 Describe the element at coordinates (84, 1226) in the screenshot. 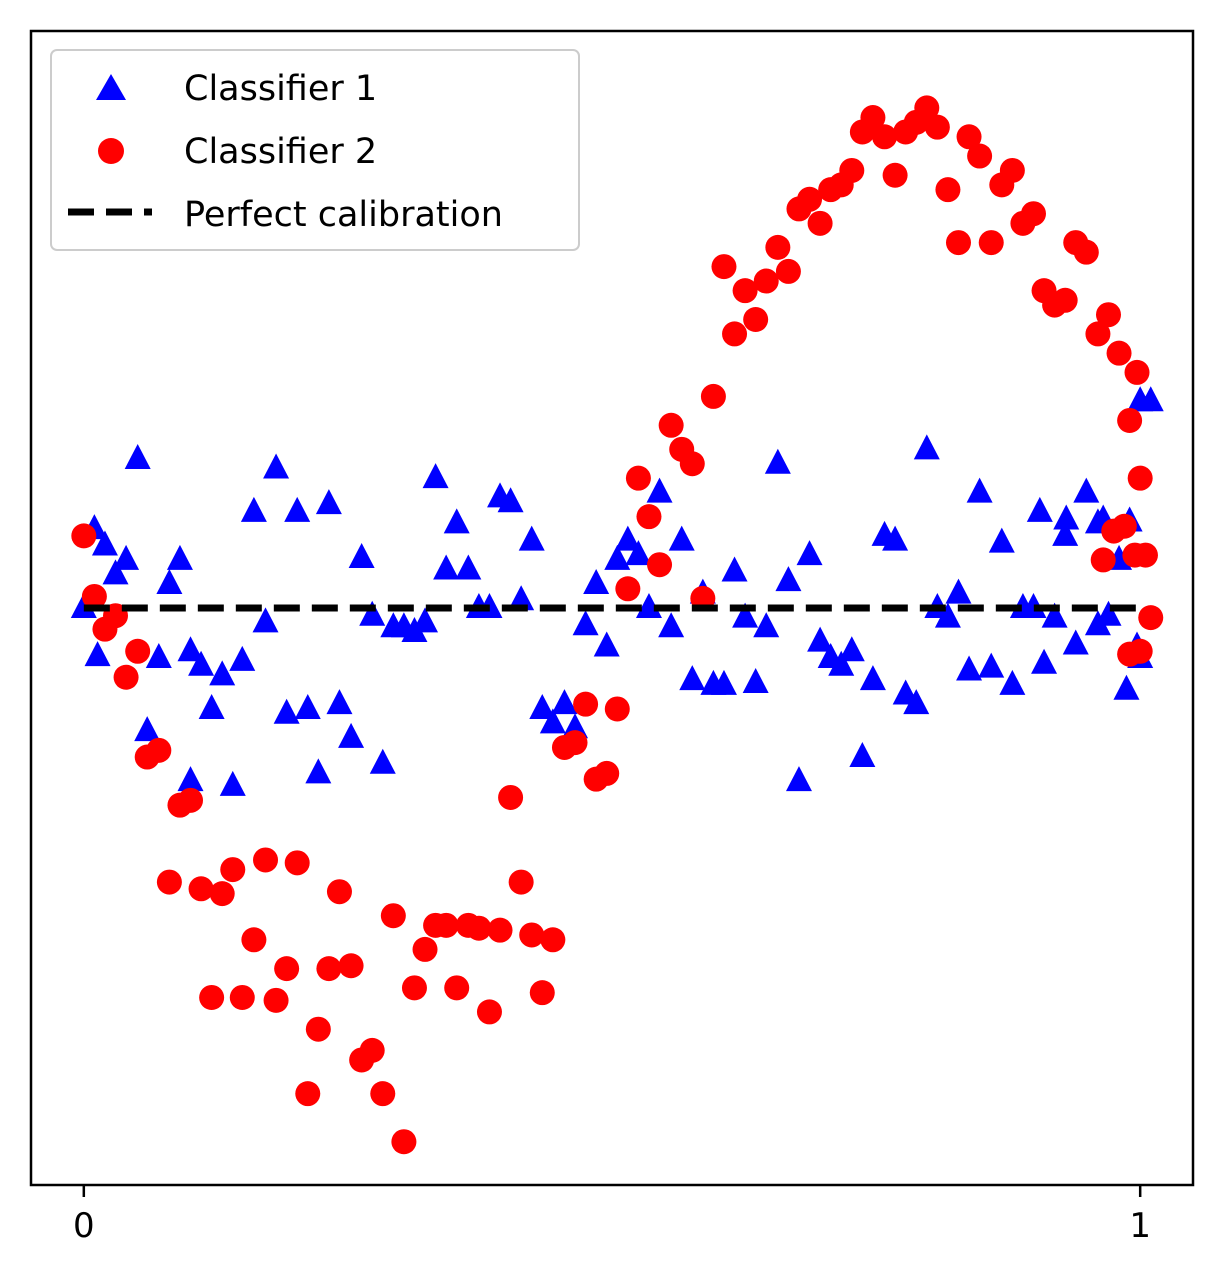

I see `x-tick-label-0: 0` at that location.